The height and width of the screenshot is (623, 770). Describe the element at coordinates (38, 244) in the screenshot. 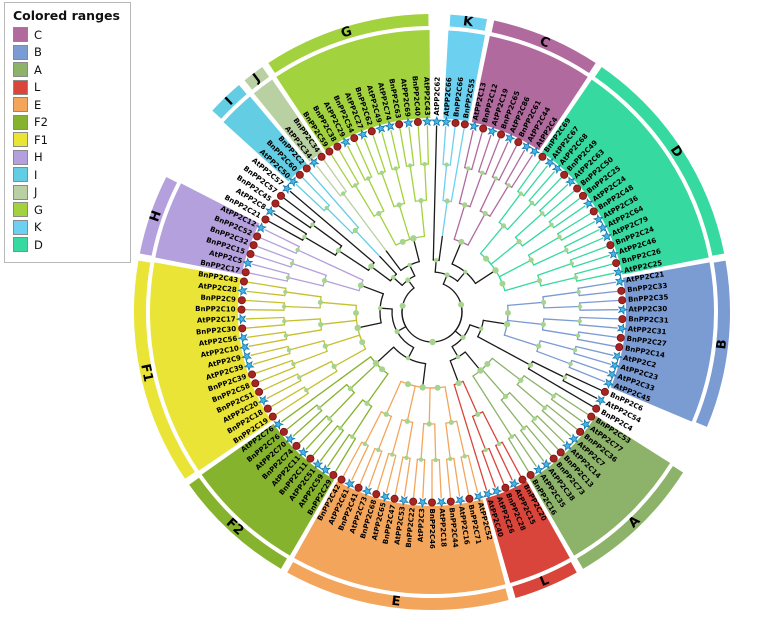

I see `legend-item-label: D` at that location.